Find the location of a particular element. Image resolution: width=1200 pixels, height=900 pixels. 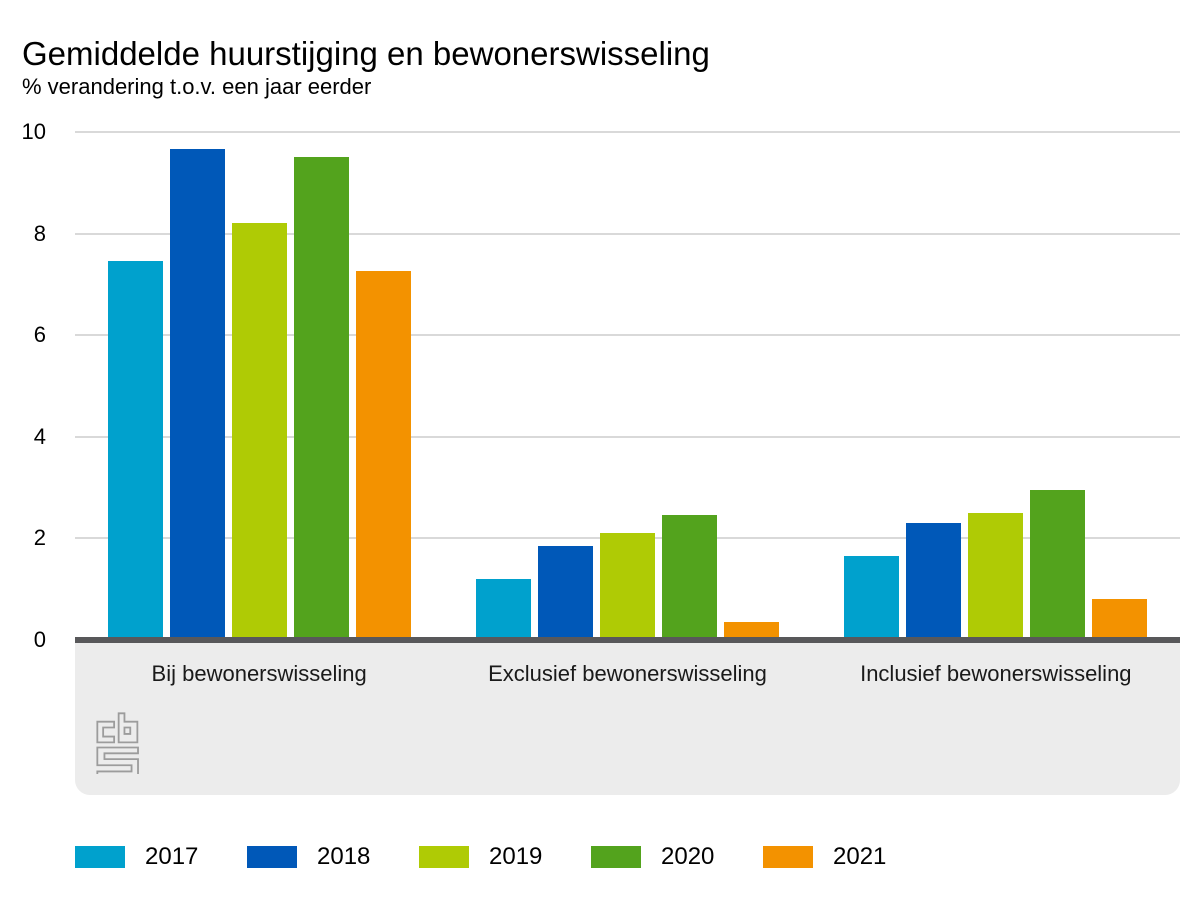

legend-item-2018: 2018 is located at coordinates (333, 857).